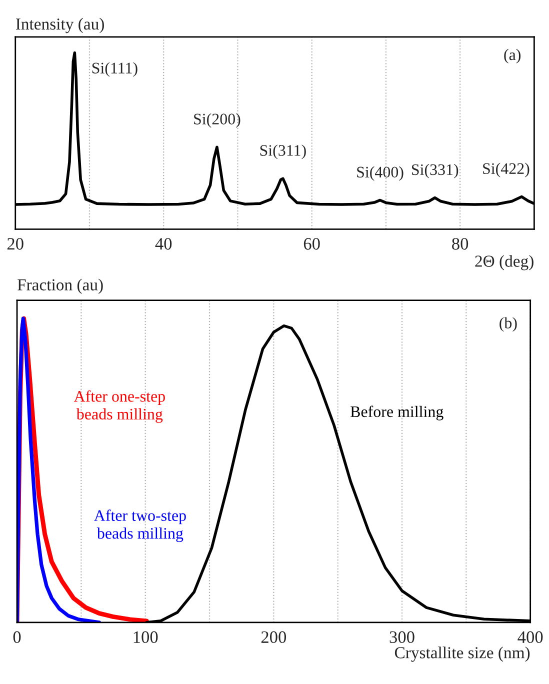  What do you see at coordinates (312, 244) in the screenshot?
I see `x-tick-label: 60` at bounding box center [312, 244].